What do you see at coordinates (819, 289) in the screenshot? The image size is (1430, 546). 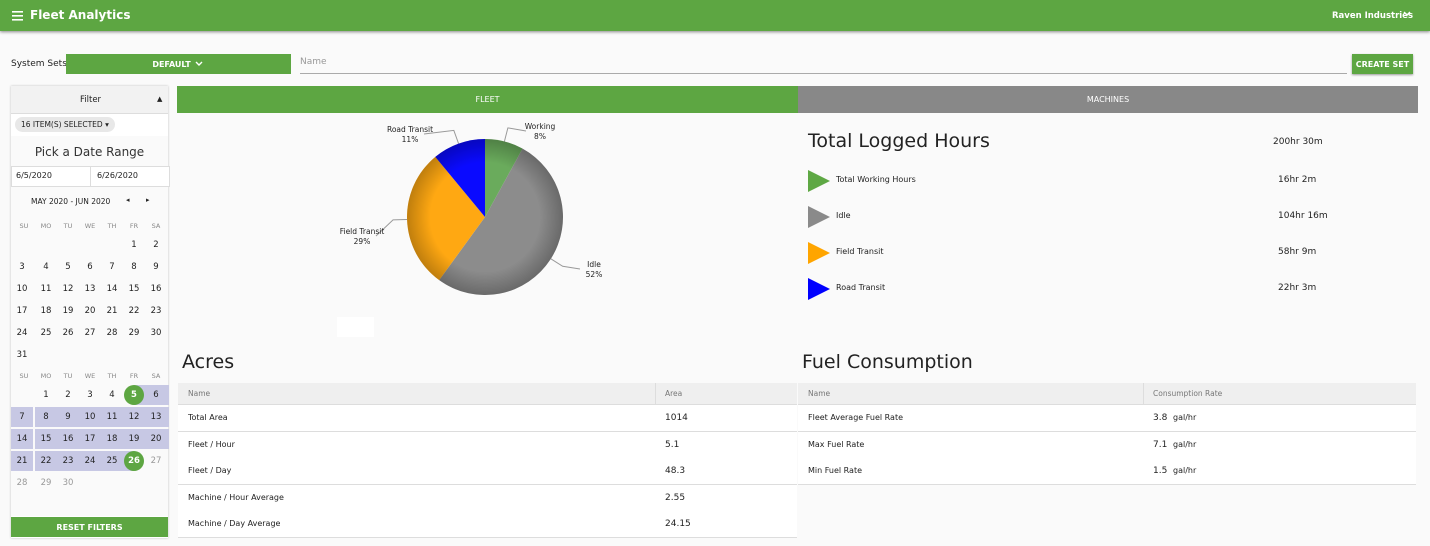 I see `legend-marker` at bounding box center [819, 289].